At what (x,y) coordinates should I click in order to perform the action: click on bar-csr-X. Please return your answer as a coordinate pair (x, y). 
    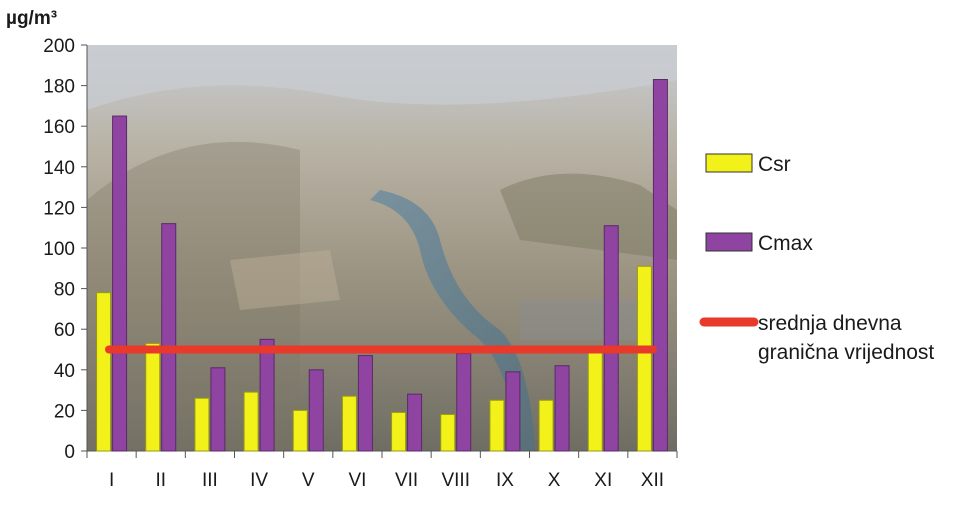
    Looking at the image, I should click on (546, 425).